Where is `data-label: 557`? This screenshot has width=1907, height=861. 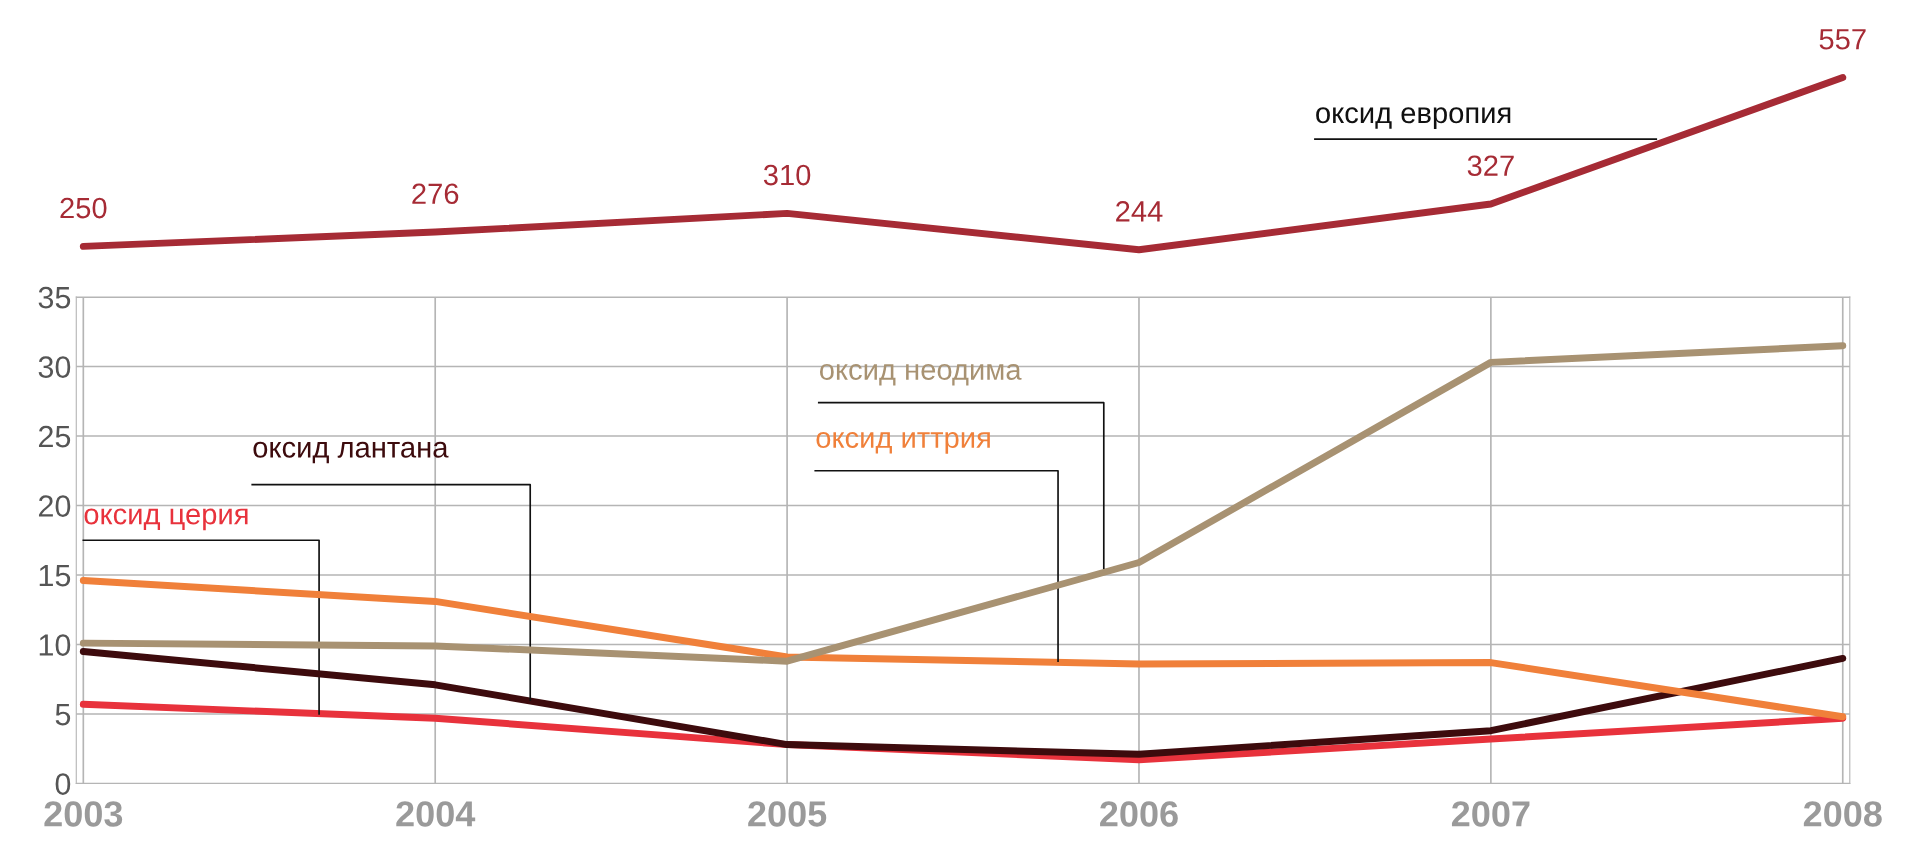 data-label: 557 is located at coordinates (1842, 39).